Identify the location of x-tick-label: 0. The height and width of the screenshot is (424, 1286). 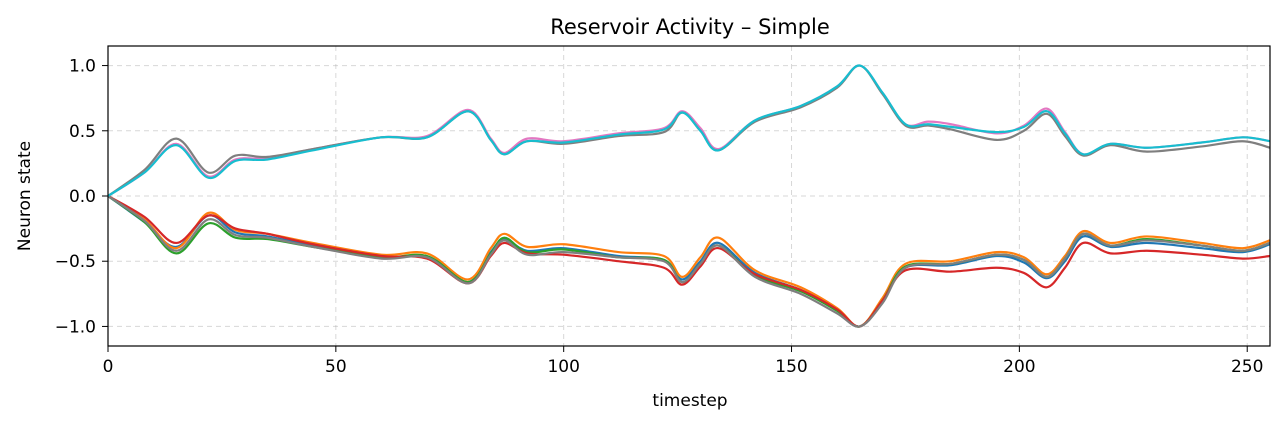
(108, 367).